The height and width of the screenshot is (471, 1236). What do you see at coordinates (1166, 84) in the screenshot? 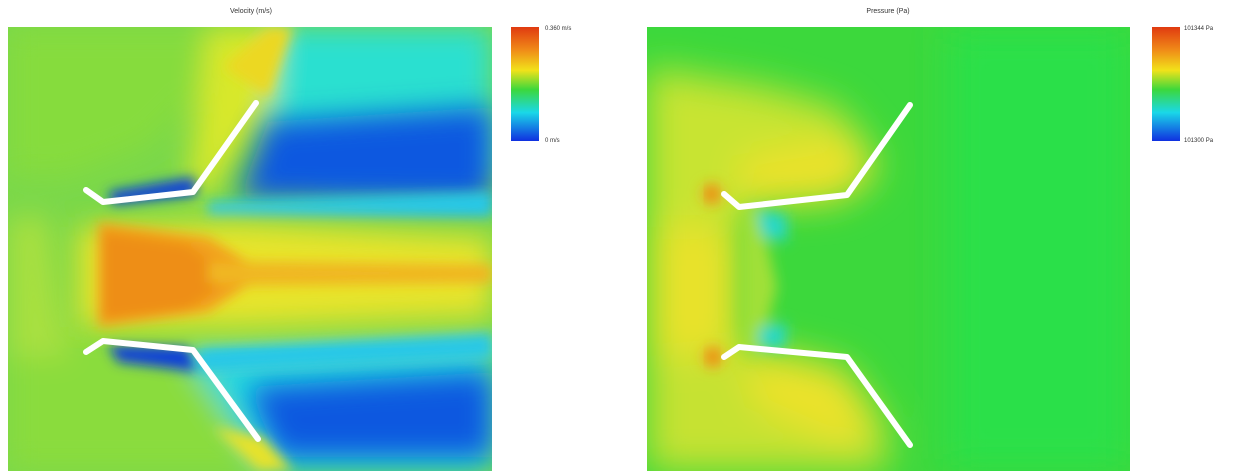
I see `pressure-colorbar` at bounding box center [1166, 84].